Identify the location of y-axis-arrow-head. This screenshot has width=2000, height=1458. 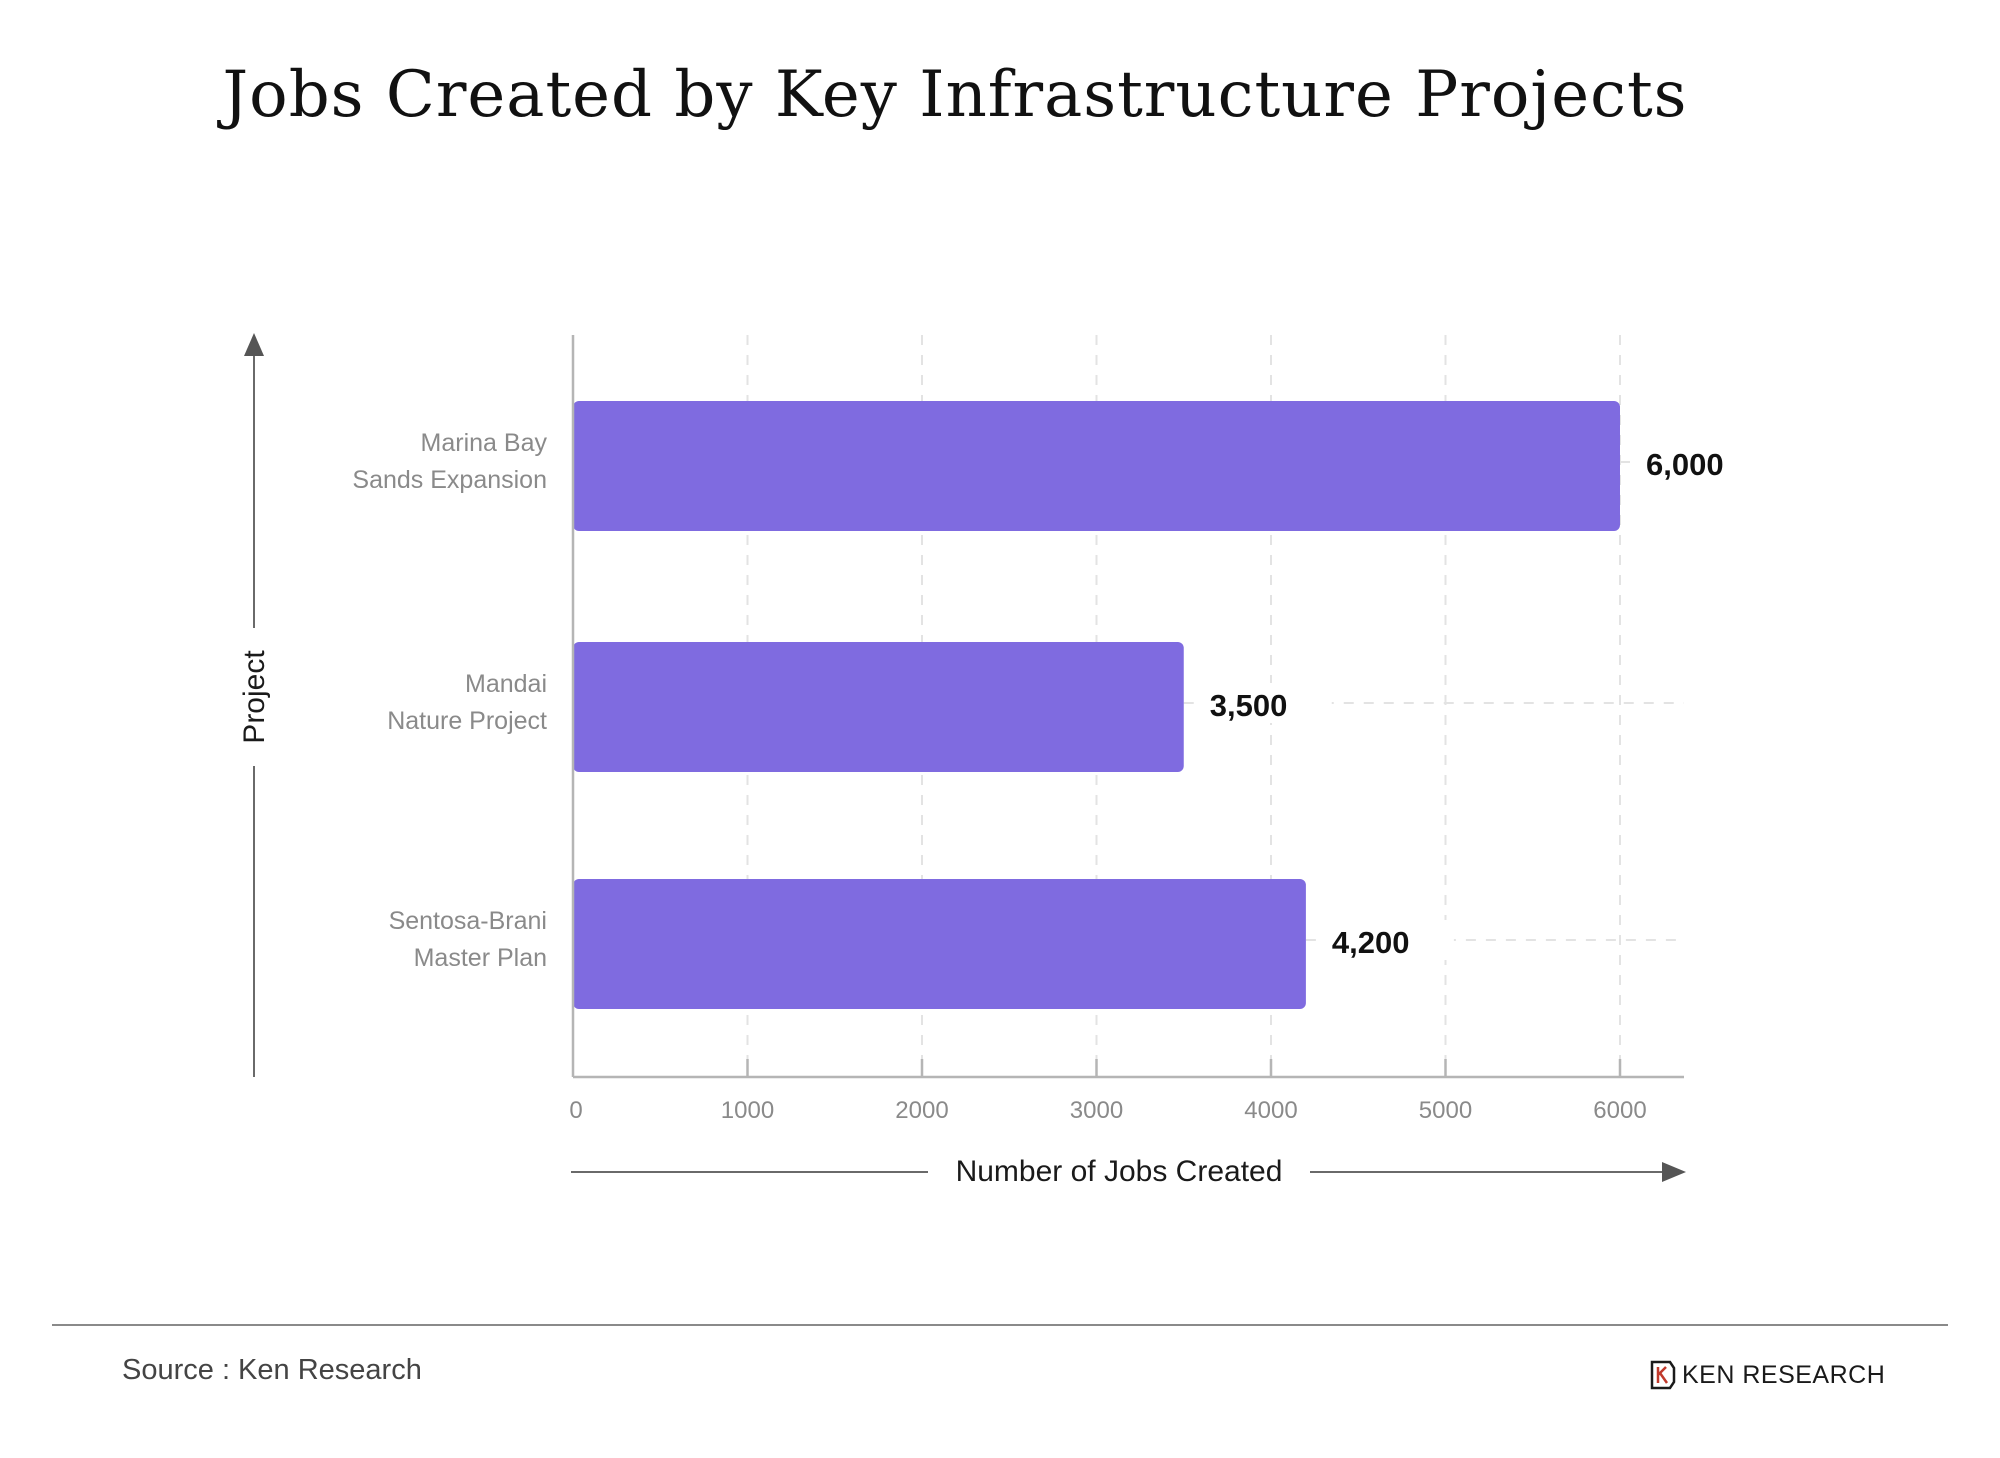
(254, 344).